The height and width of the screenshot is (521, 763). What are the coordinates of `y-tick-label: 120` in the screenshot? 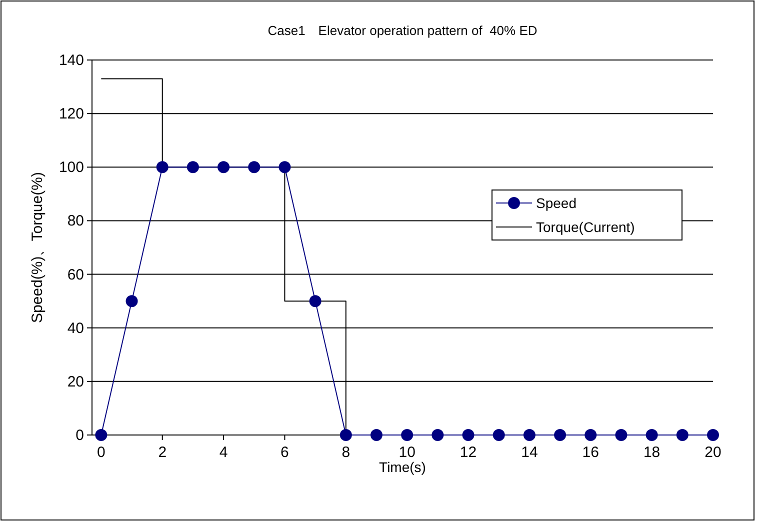 It's located at (71, 114).